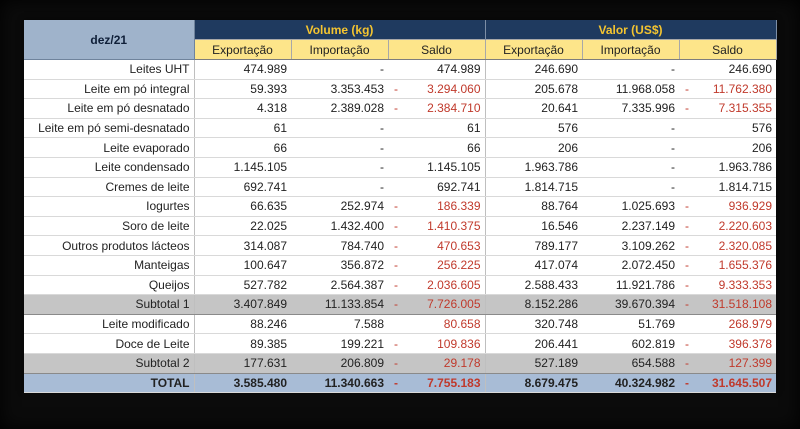 This screenshot has width=800, height=429. I want to click on valor-saldo-cell: 1.814.715, so click(727, 187).